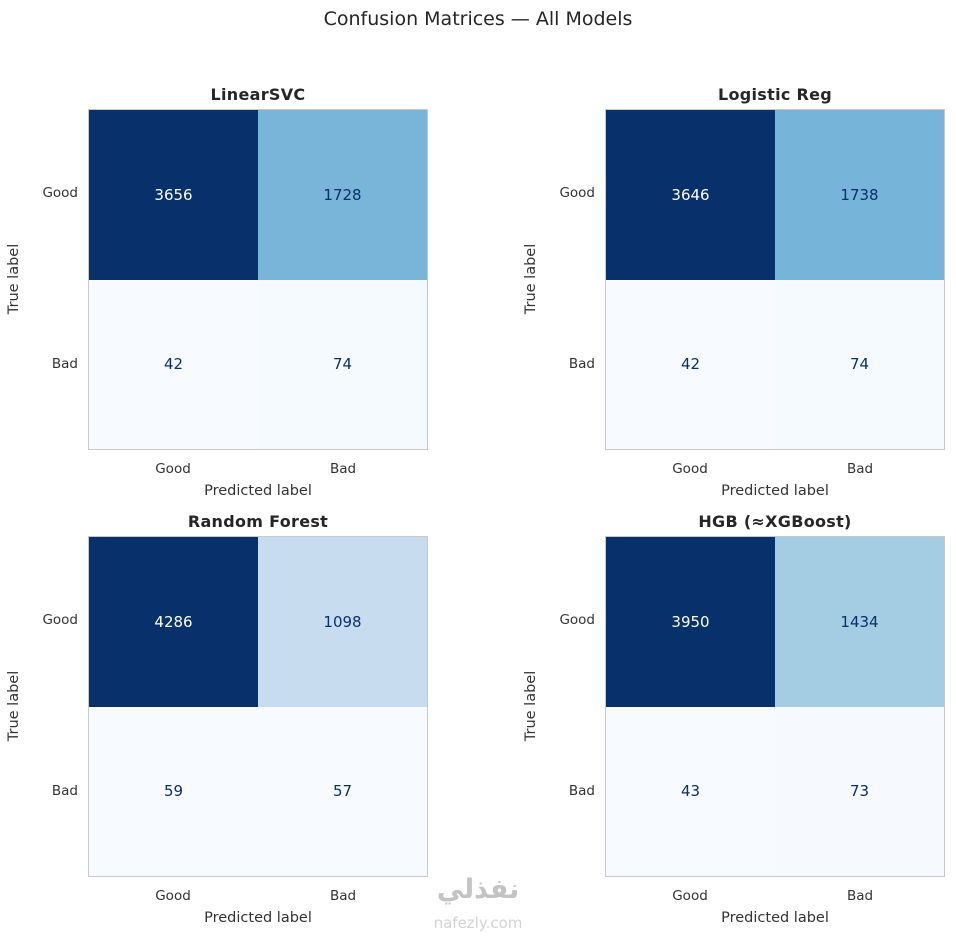 The height and width of the screenshot is (941, 956). I want to click on confusion-matrix: 3646 1738 42 74, so click(775, 279).